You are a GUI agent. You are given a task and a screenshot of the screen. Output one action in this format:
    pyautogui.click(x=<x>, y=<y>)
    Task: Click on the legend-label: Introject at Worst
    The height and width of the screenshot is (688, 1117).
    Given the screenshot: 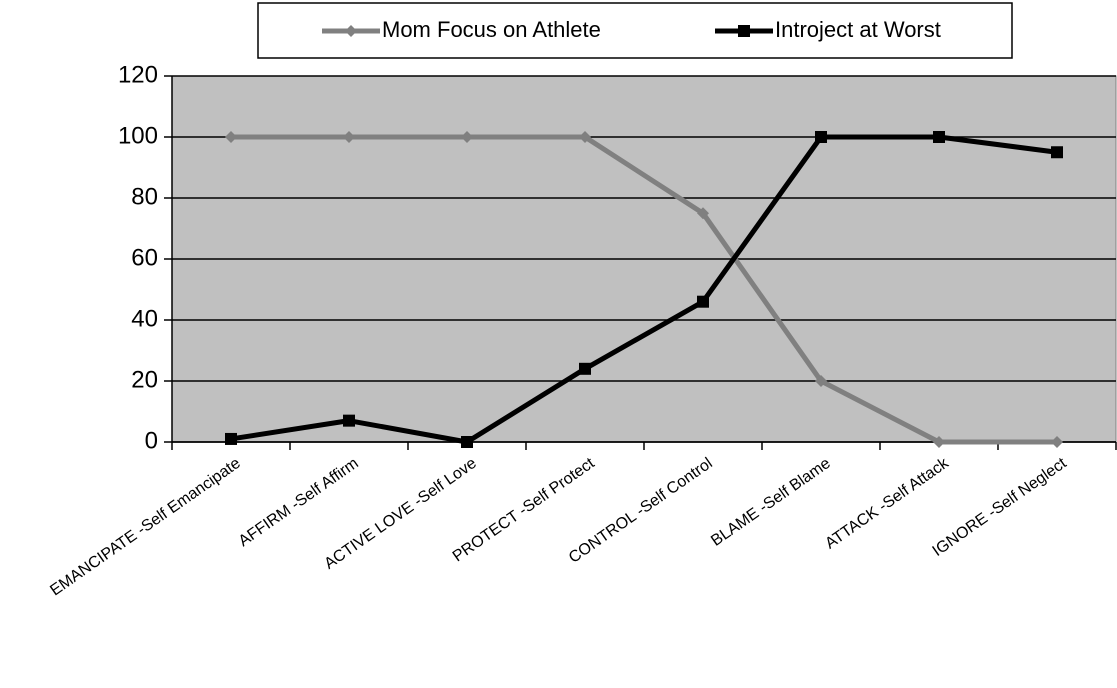 What is the action you would take?
    pyautogui.click(x=858, y=29)
    